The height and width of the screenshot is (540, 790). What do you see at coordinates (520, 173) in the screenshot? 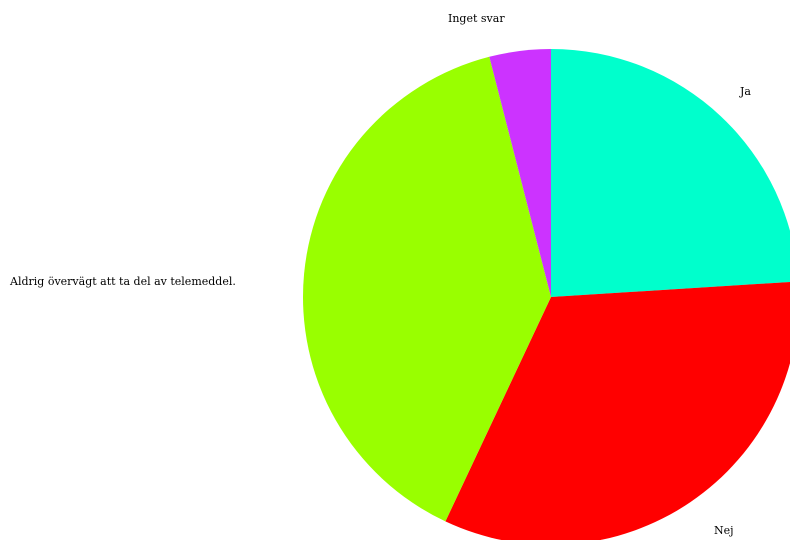
I see `pie-slice-inget-svar` at bounding box center [520, 173].